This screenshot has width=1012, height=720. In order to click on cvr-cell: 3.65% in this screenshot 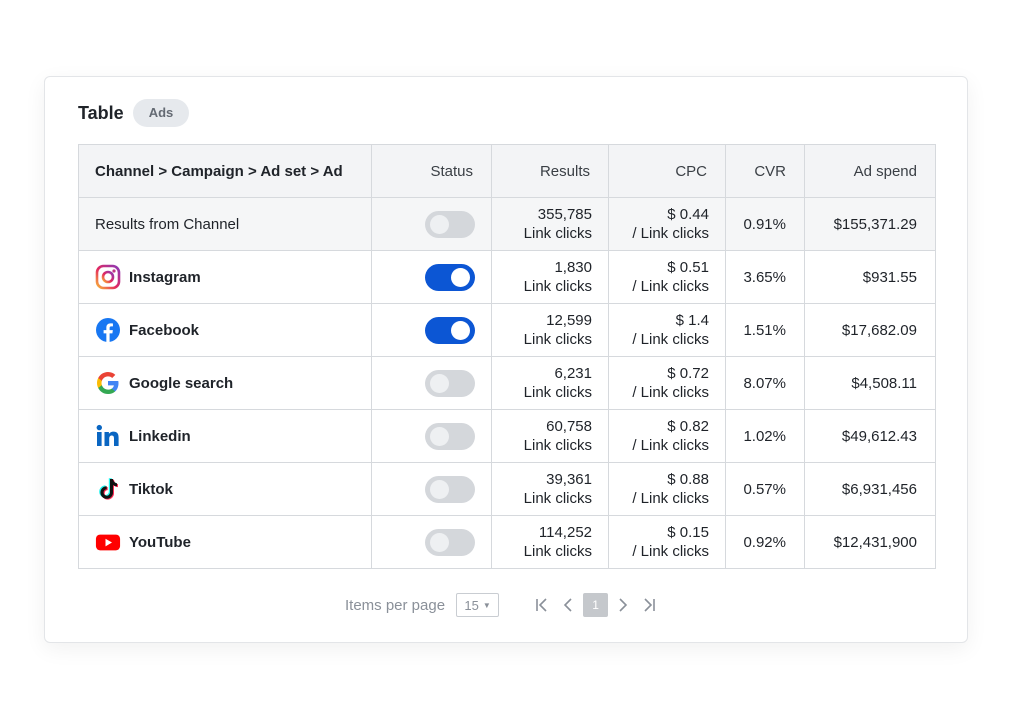, I will do `click(765, 277)`.